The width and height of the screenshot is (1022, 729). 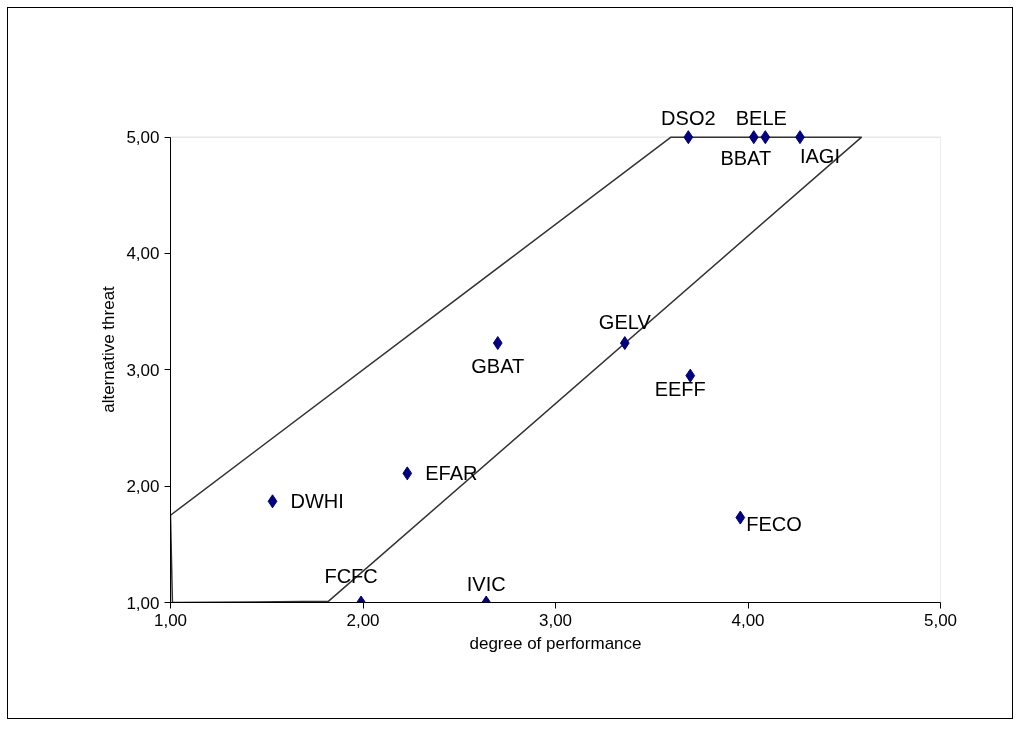 I want to click on y-tick-label: 2,00, so click(x=143, y=487).